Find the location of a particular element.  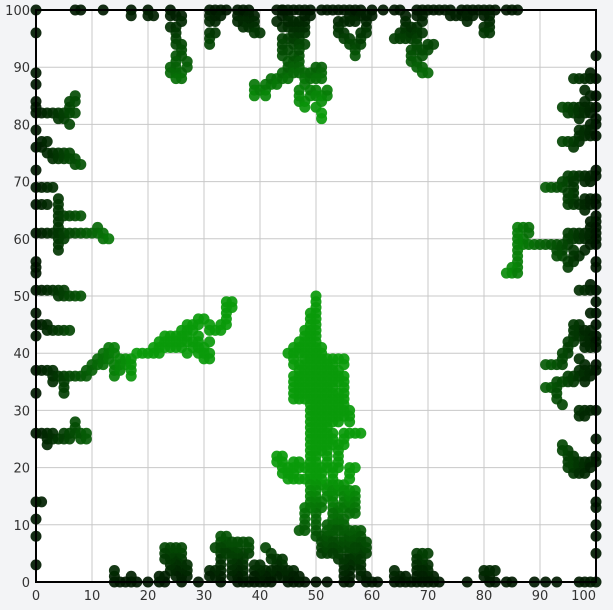

x-tick-label: 100 is located at coordinates (583, 596).